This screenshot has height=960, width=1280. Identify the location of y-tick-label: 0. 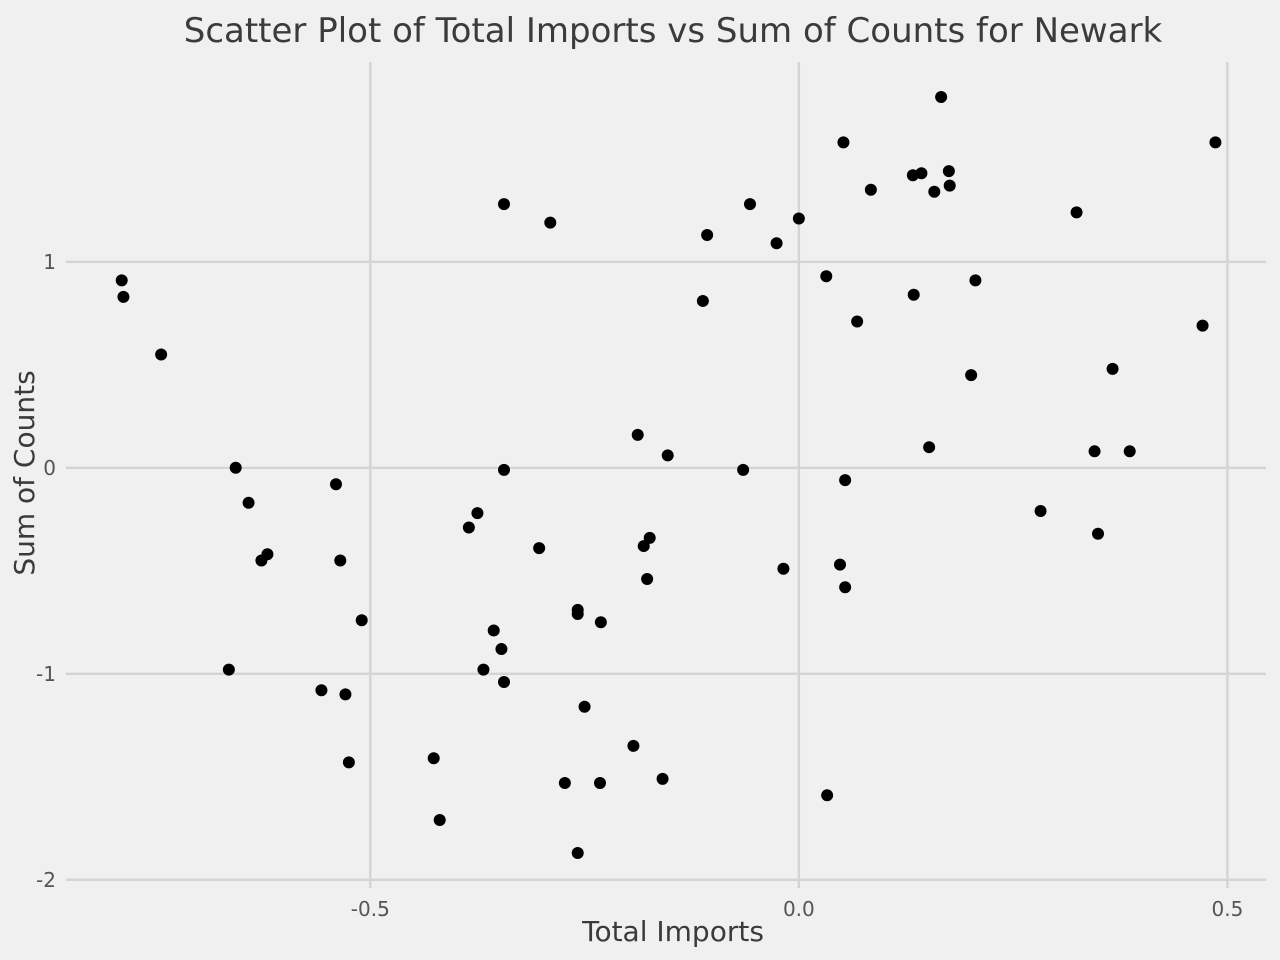
(49, 468).